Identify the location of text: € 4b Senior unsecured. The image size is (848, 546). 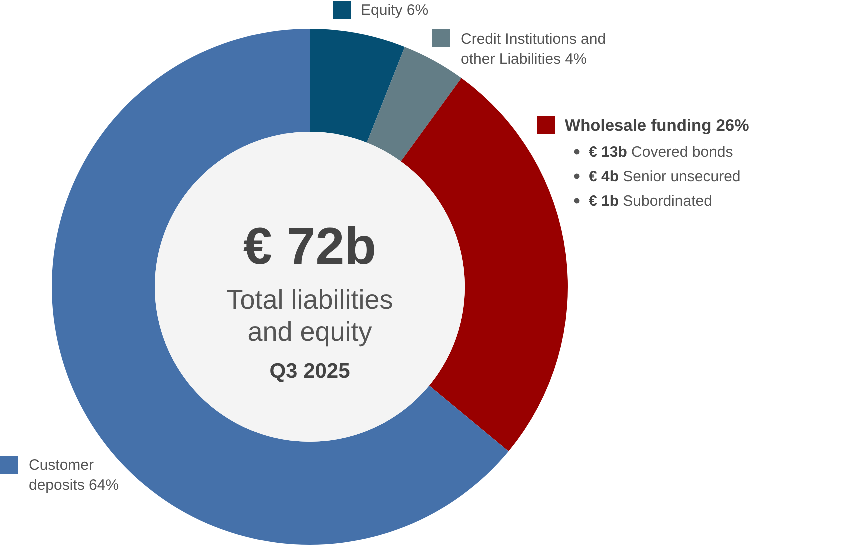
(665, 177).